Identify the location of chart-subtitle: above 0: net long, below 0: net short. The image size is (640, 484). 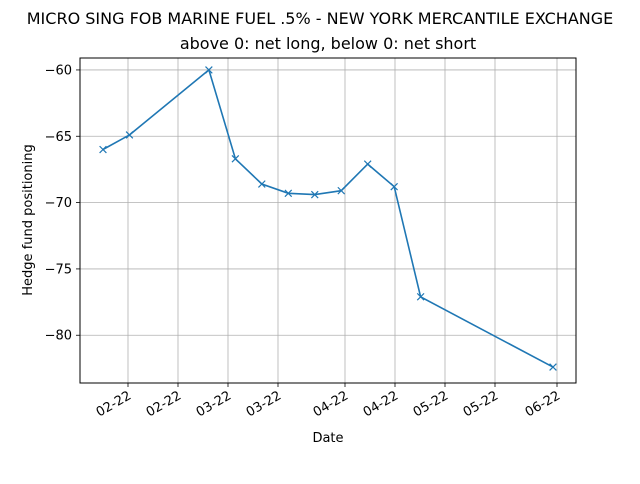
(328, 43).